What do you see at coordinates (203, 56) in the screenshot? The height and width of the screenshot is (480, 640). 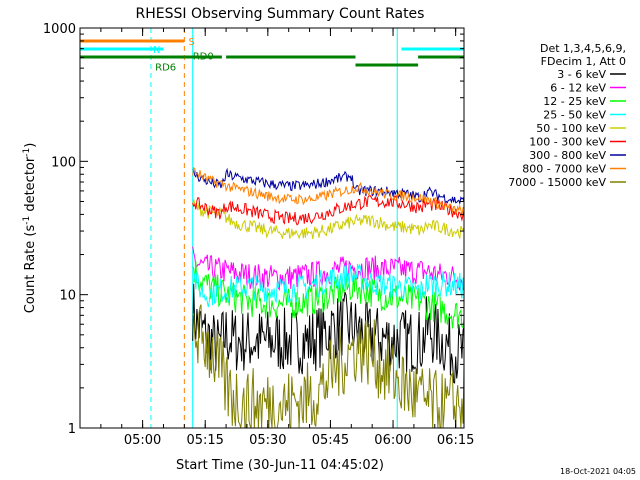 I see `flag-label: RD0` at bounding box center [203, 56].